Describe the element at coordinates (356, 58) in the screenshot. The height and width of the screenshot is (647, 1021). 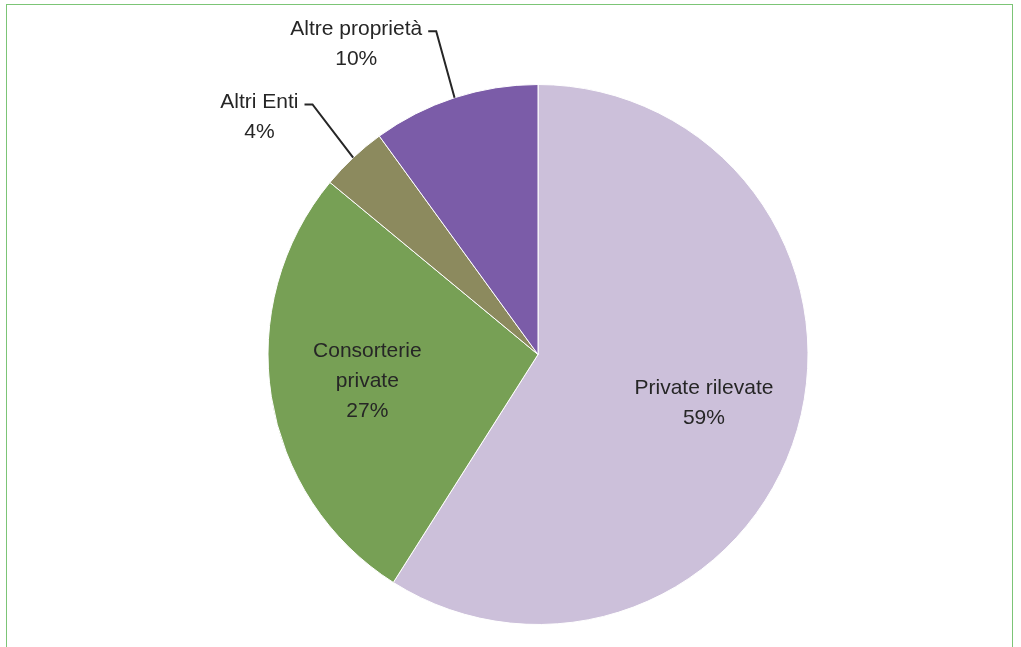
I see `data-label: 10%` at that location.